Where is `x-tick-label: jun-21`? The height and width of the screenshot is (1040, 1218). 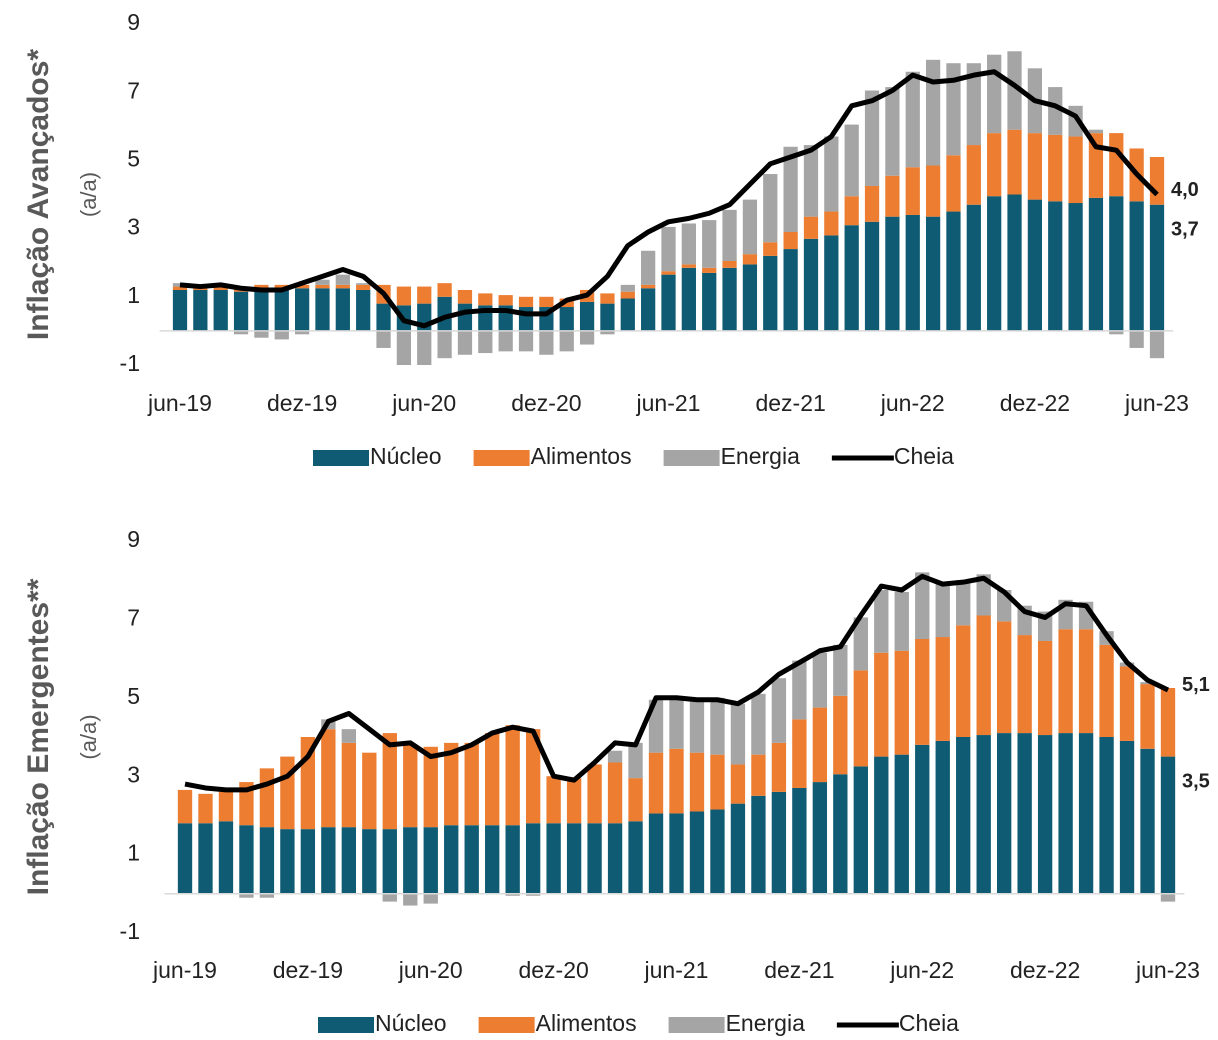 x-tick-label: jun-21 is located at coordinates (668, 403).